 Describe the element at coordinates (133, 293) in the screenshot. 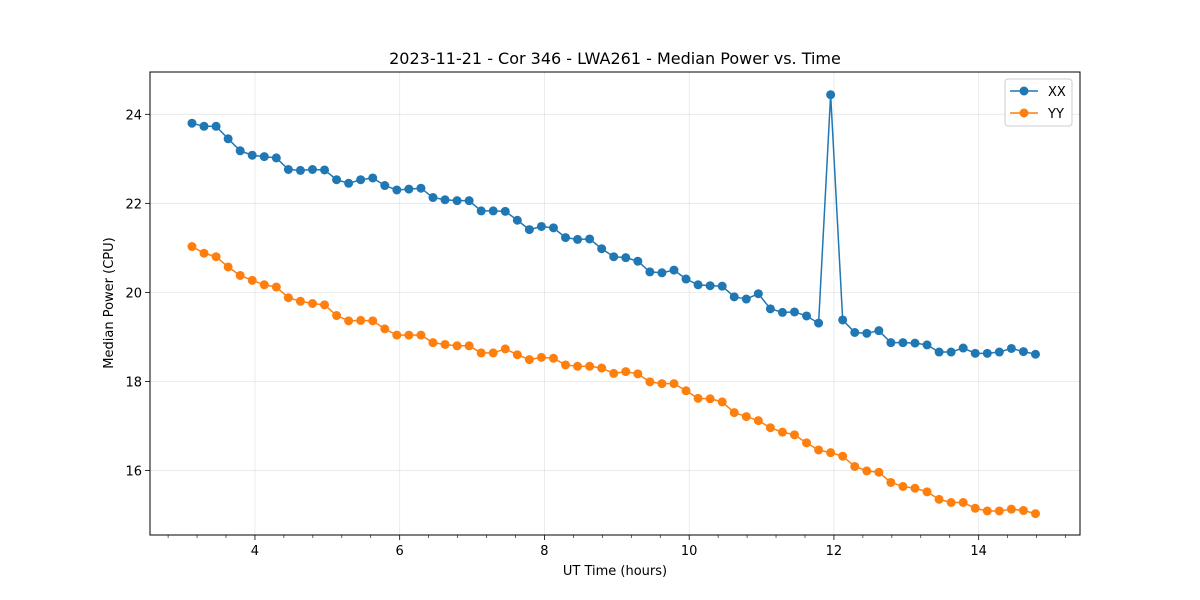

I see `y-tick-label: 20` at that location.